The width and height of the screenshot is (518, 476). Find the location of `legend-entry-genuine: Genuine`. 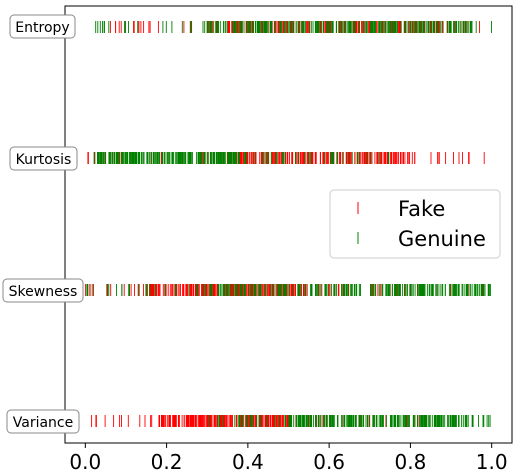

legend-entry-genuine: Genuine is located at coordinates (442, 239).